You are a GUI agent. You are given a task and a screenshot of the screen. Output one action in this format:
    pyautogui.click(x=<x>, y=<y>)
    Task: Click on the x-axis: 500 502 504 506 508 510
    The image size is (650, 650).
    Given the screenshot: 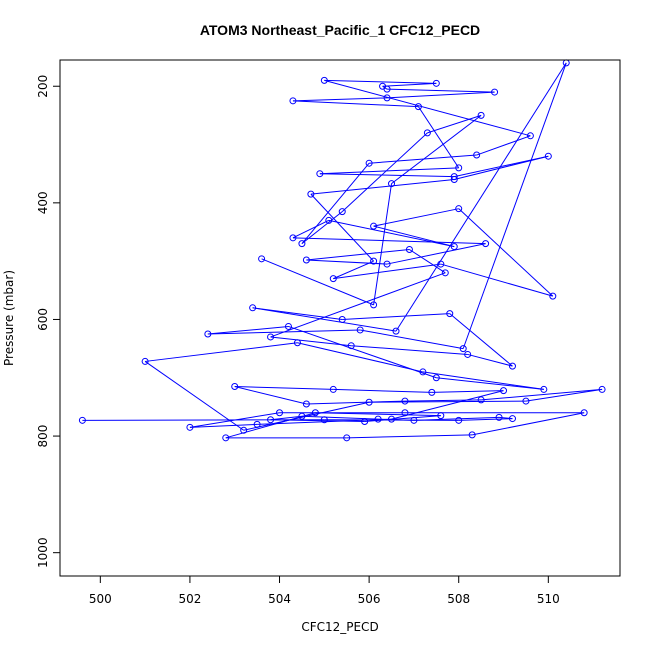 What is the action you would take?
    pyautogui.click(x=324, y=590)
    